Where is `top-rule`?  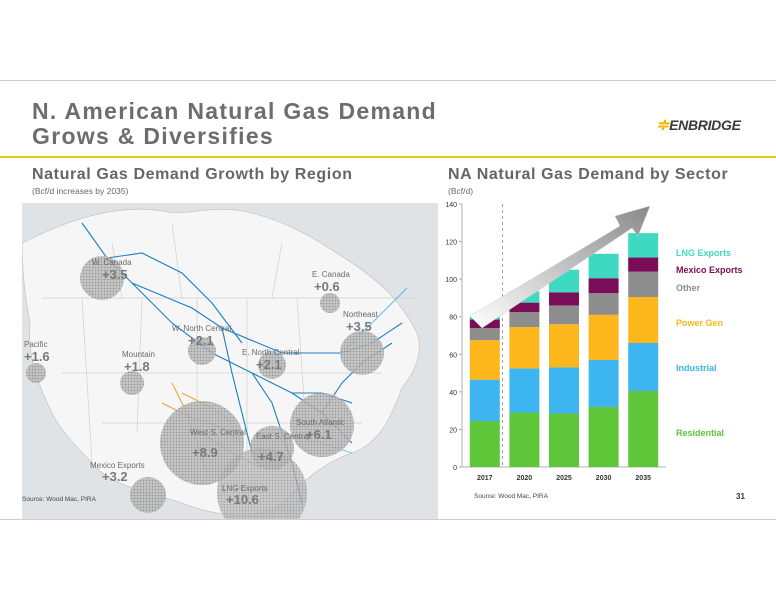
top-rule is located at coordinates (388, 80).